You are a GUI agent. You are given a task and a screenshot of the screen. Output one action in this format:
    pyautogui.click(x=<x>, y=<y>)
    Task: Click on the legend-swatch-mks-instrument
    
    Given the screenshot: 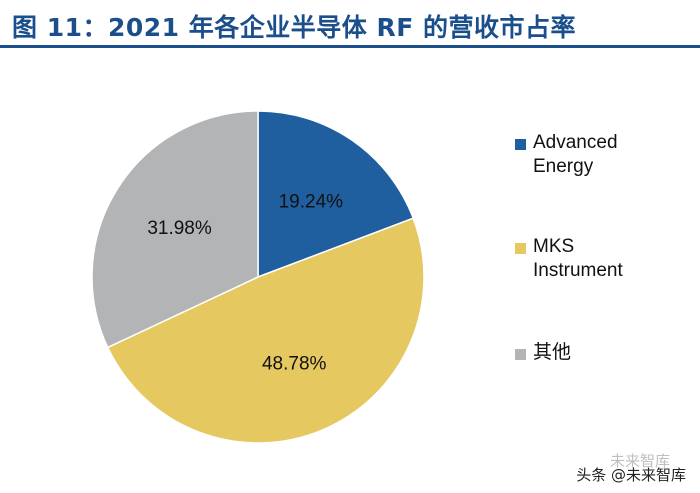 What is the action you would take?
    pyautogui.click(x=520, y=248)
    